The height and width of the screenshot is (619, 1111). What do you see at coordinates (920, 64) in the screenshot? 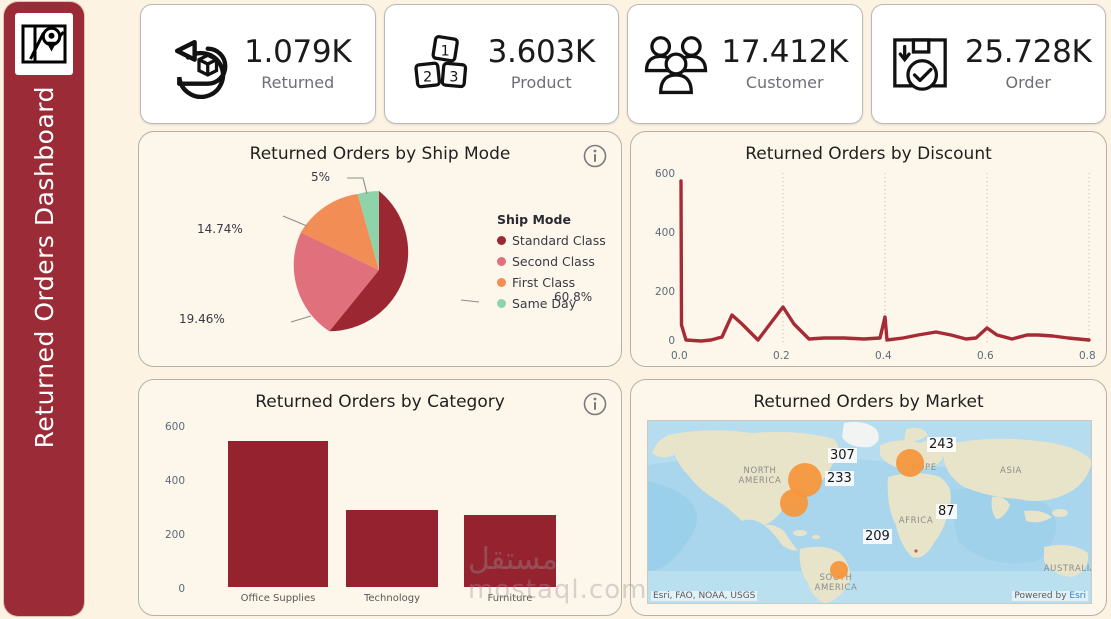
I see `box-check-icon` at bounding box center [920, 64].